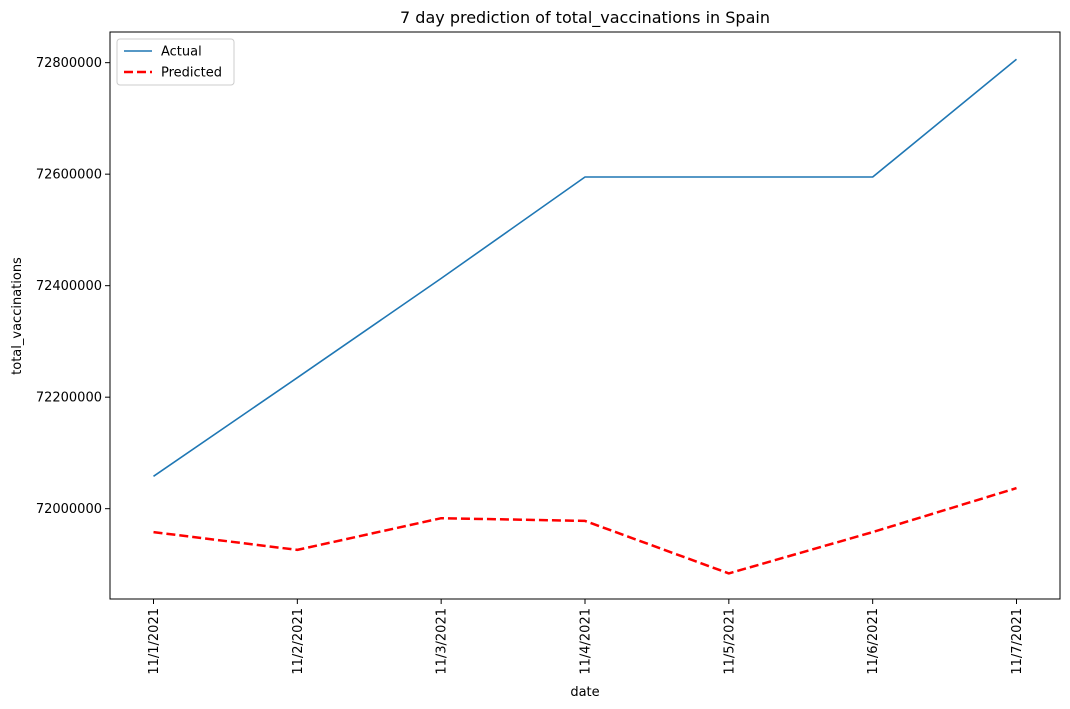  I want to click on legend: Actual Predicted, so click(175, 62).